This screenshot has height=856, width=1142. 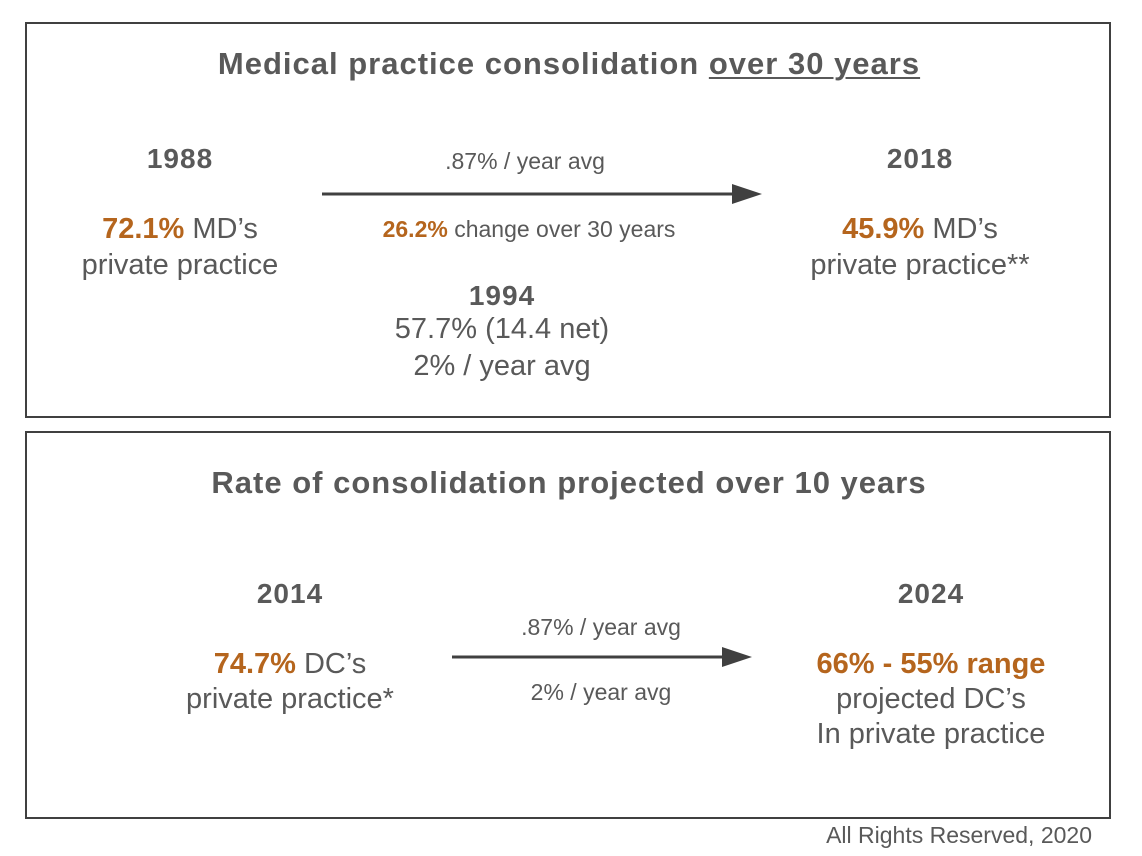 What do you see at coordinates (143, 229) in the screenshot?
I see `stat-1988-value: 72.1%` at bounding box center [143, 229].